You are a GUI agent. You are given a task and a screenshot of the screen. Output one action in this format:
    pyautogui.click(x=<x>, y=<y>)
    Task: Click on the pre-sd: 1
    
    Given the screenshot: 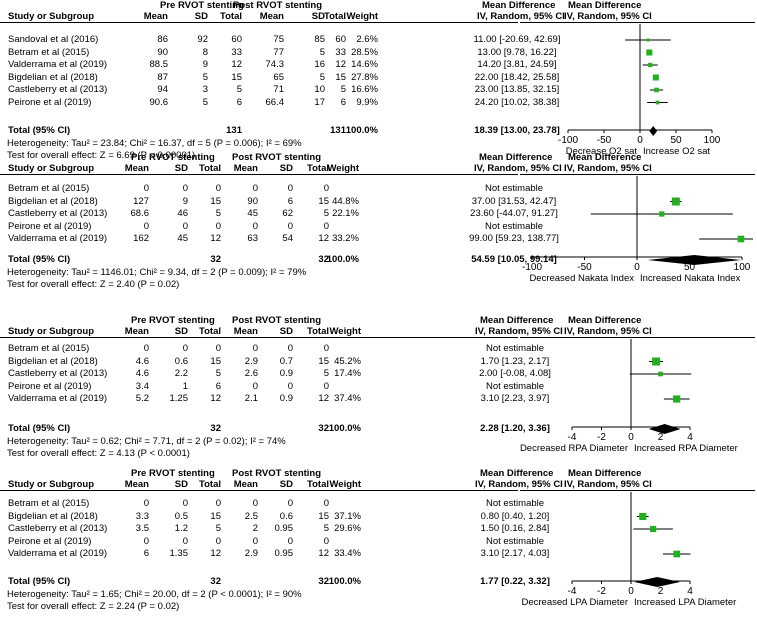 What is the action you would take?
    pyautogui.click(x=185, y=386)
    